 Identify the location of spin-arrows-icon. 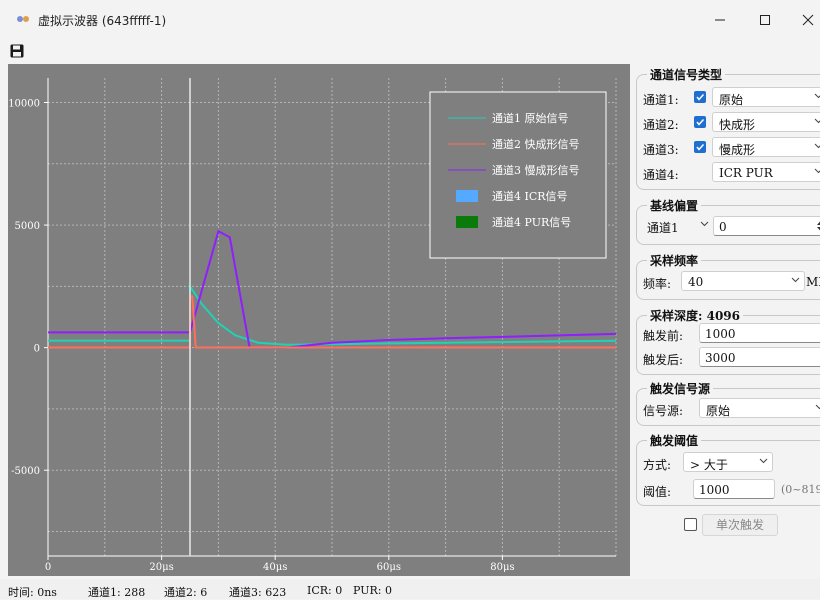
(818, 226).